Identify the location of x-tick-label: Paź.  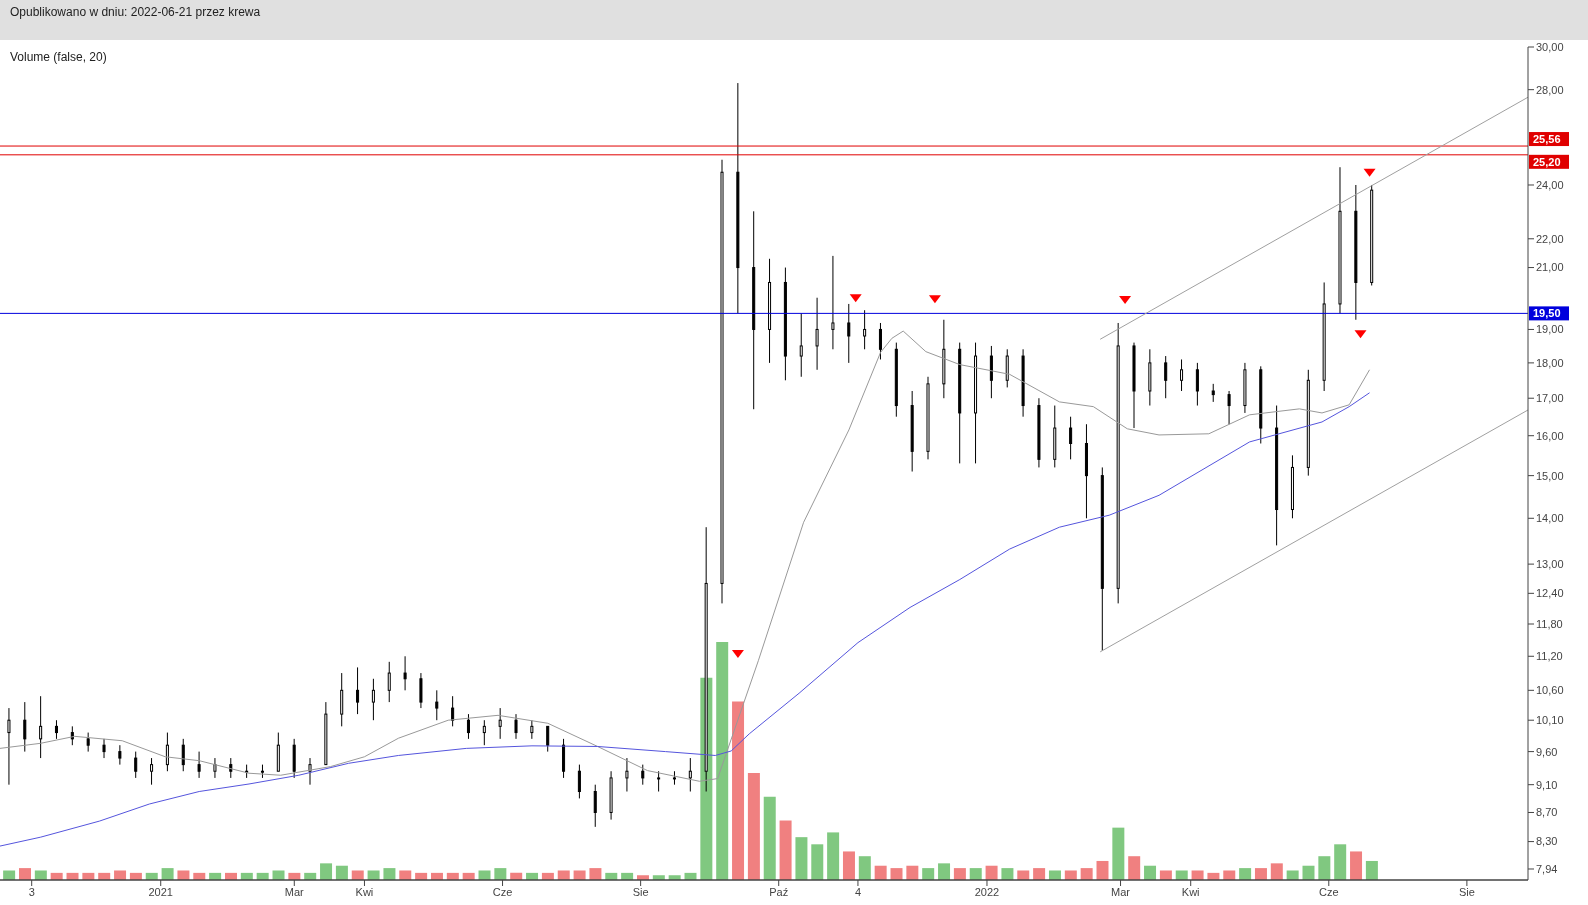
(779, 891).